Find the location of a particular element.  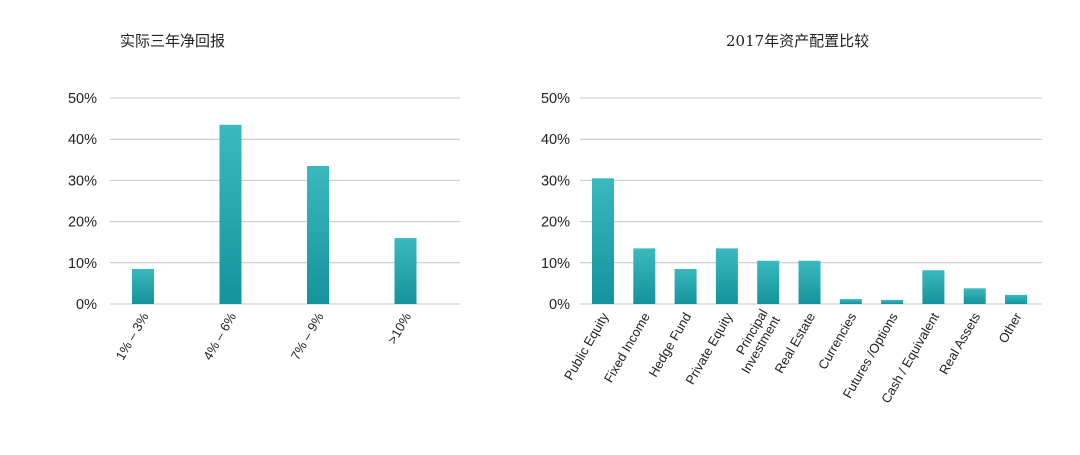

x-tick-label: Currencies is located at coordinates (837, 341).